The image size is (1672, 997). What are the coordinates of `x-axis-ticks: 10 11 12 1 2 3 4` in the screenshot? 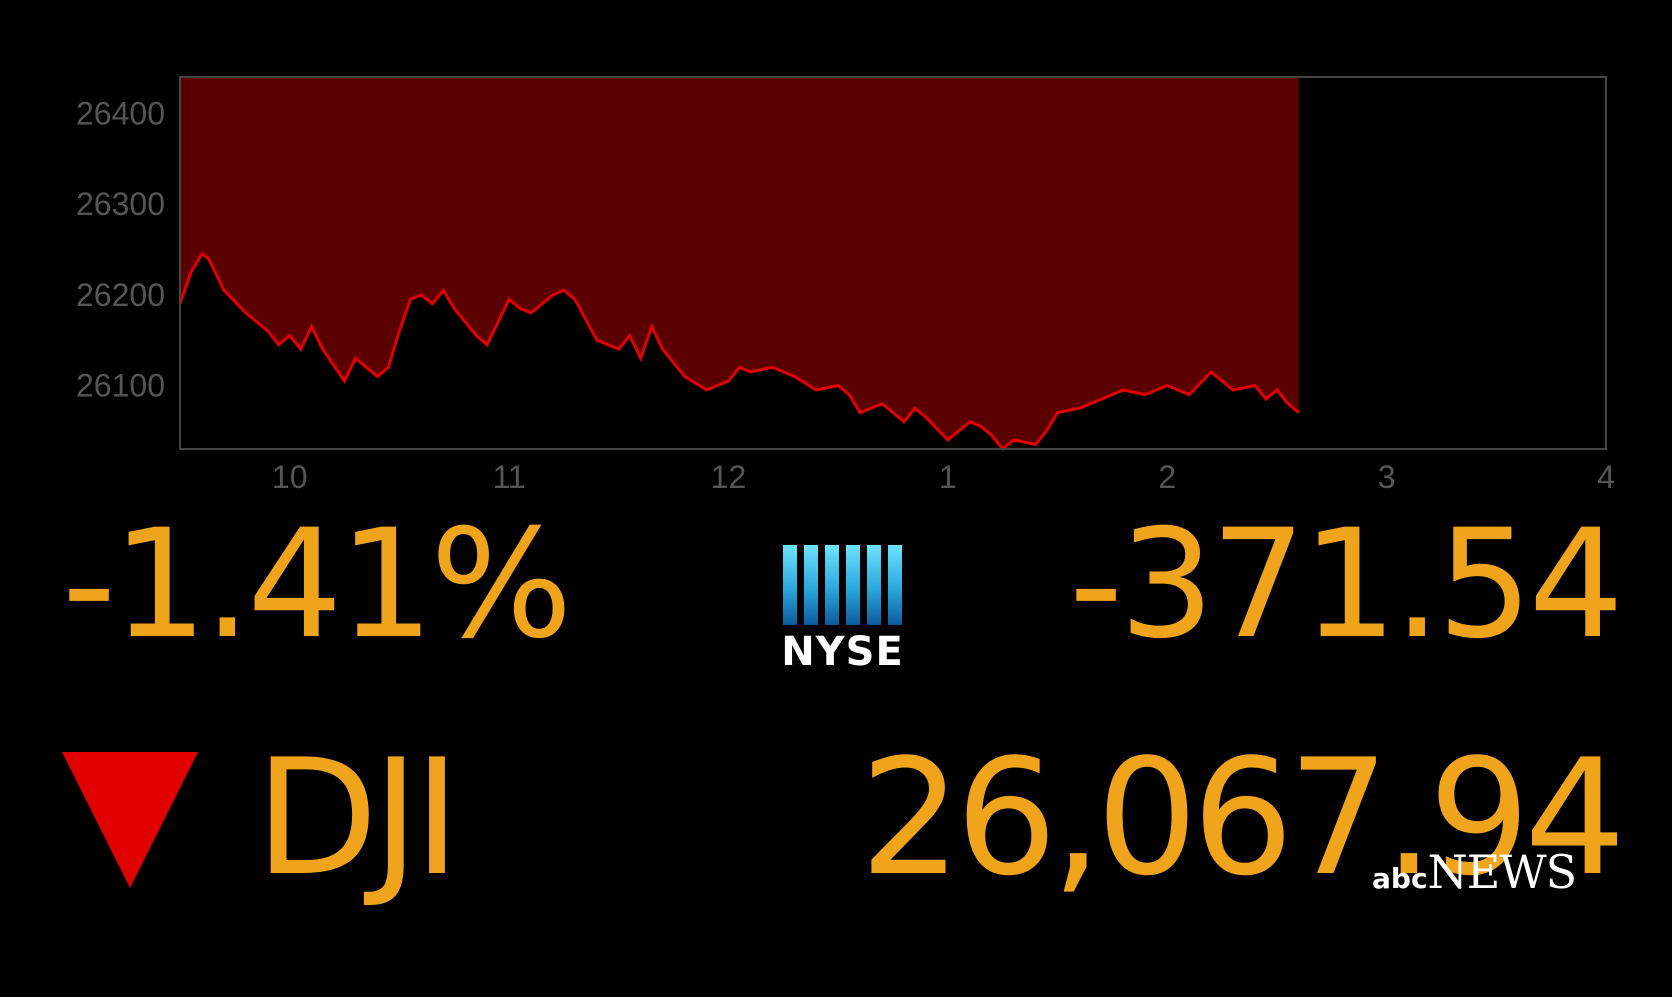 It's located at (943, 477).